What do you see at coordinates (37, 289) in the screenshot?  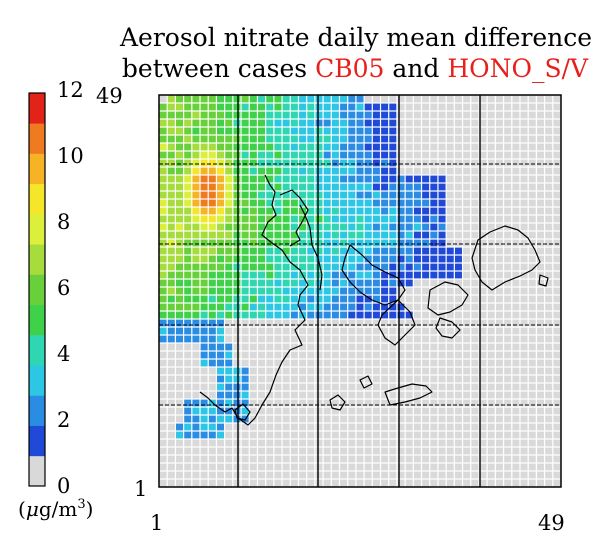 I see `colorbar` at bounding box center [37, 289].